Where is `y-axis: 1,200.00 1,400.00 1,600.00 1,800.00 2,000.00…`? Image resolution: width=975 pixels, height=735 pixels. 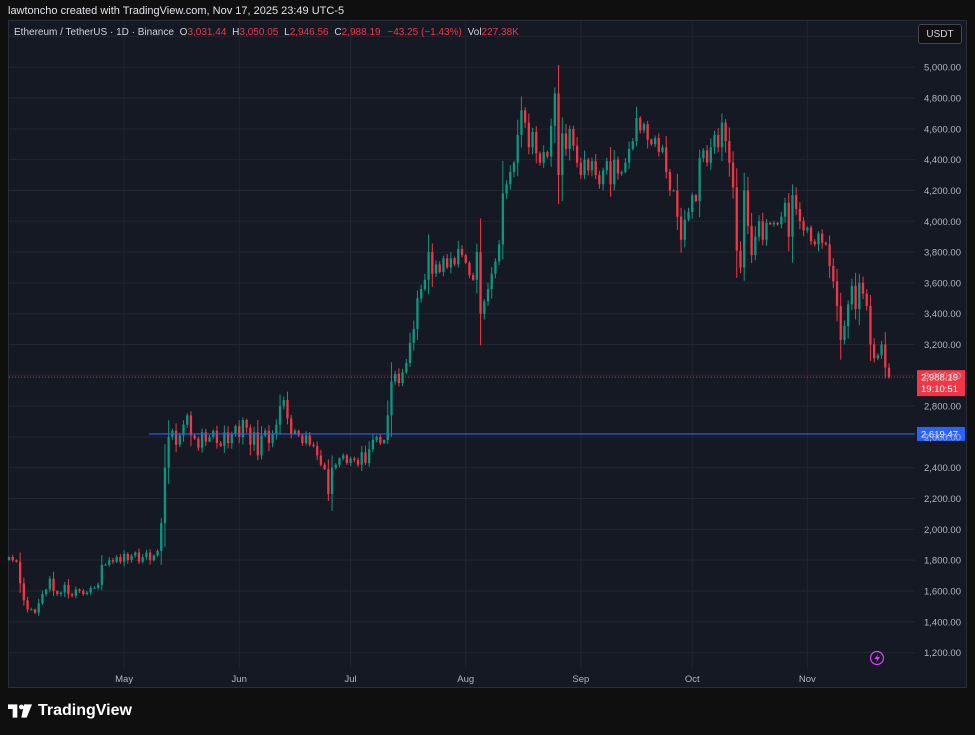 y-axis: 1,200.00 1,400.00 1,600.00 1,800.00 2,000.00… is located at coordinates (942, 345).